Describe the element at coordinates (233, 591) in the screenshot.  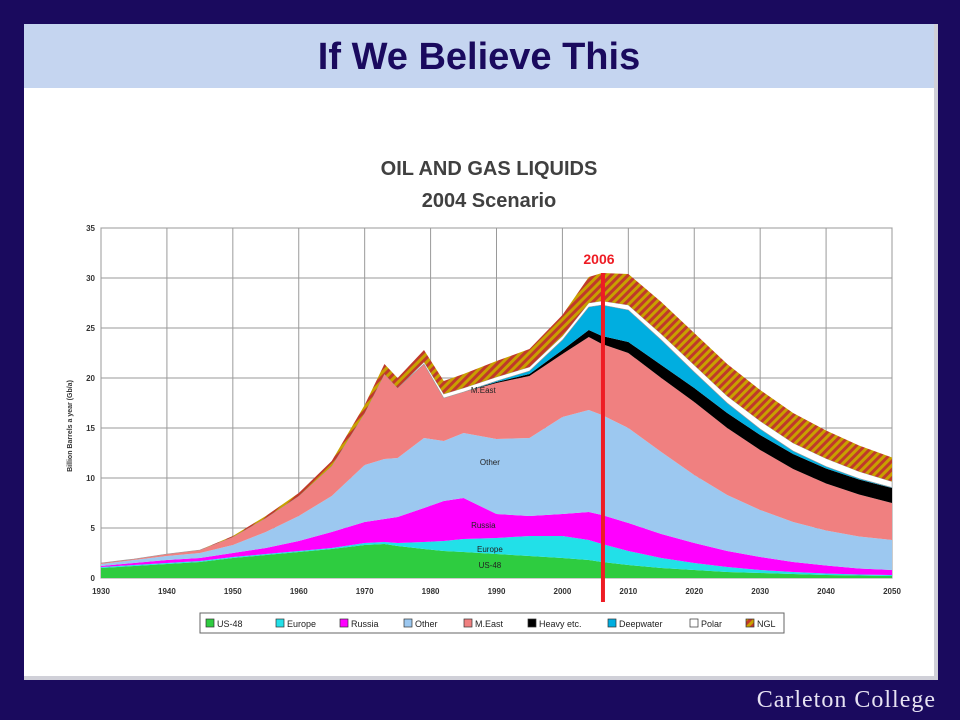
I see `x-tick-label: 1950` at that location.